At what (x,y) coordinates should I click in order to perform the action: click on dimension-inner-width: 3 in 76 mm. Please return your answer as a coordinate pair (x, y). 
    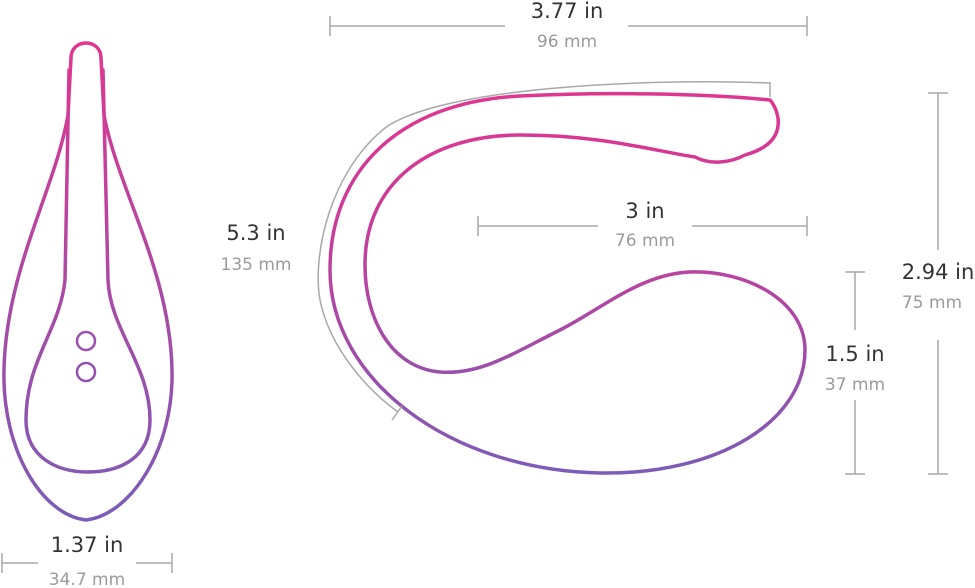
    Looking at the image, I should click on (642, 225).